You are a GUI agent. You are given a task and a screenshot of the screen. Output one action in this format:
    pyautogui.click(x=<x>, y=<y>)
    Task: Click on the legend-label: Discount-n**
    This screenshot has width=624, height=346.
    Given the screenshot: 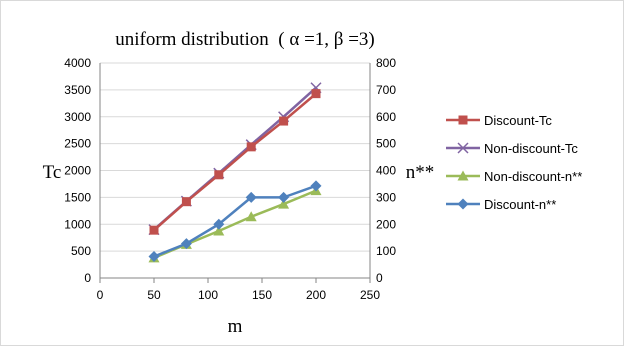 What is the action you would take?
    pyautogui.click(x=520, y=204)
    